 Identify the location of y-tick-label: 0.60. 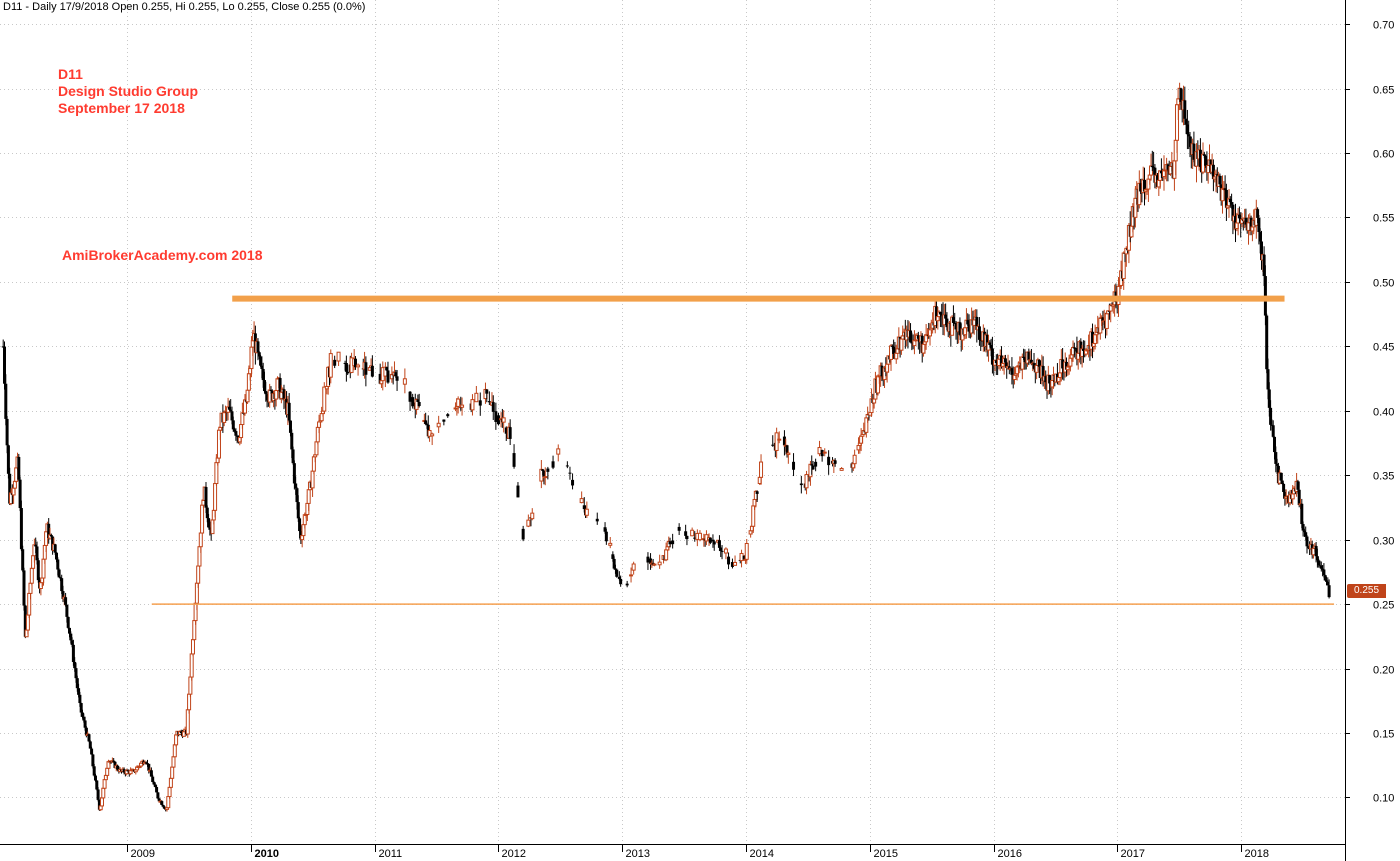
(1383, 155).